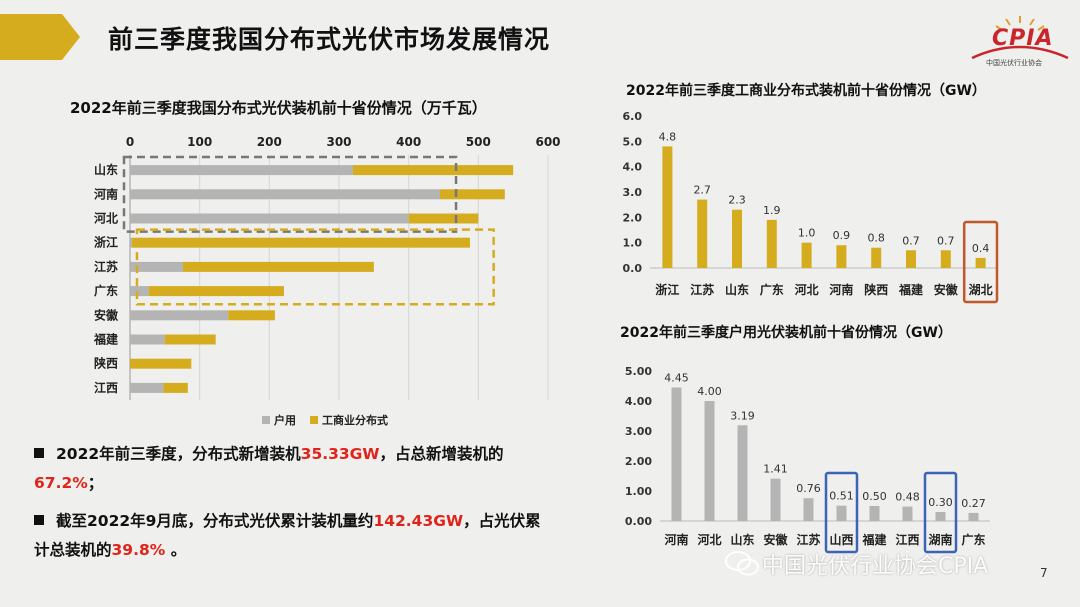 The width and height of the screenshot is (1080, 607). What do you see at coordinates (808, 488) in the screenshot?
I see `data-label: 0.76` at bounding box center [808, 488].